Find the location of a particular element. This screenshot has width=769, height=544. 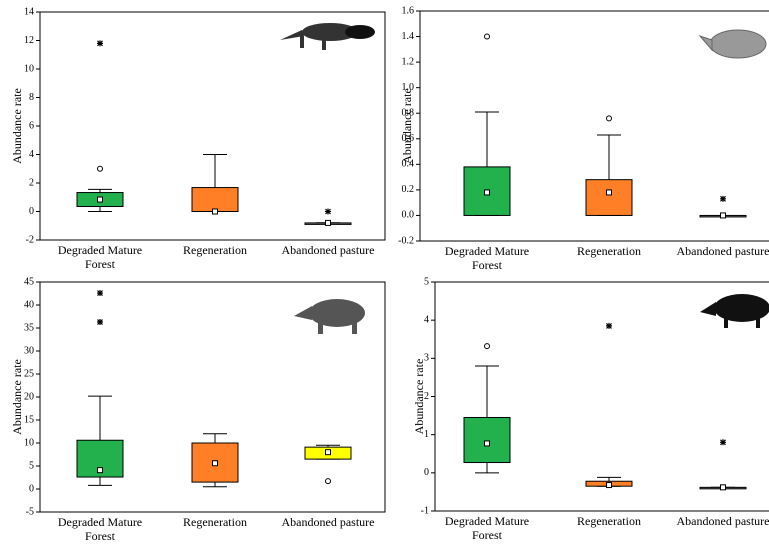

y-tick-label: 1 is located at coordinates (426, 434).